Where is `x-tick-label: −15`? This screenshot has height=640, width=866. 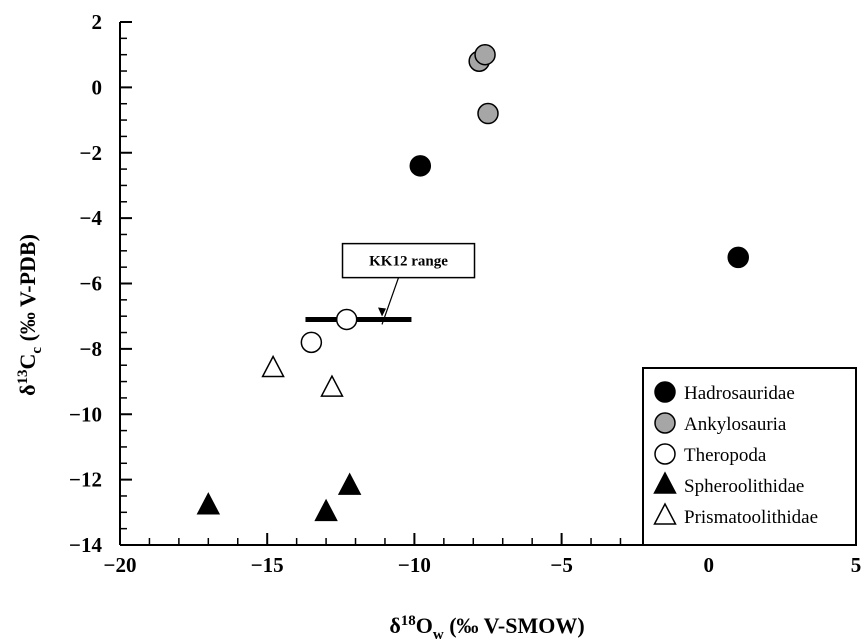 x-tick-label: −15 is located at coordinates (267, 565).